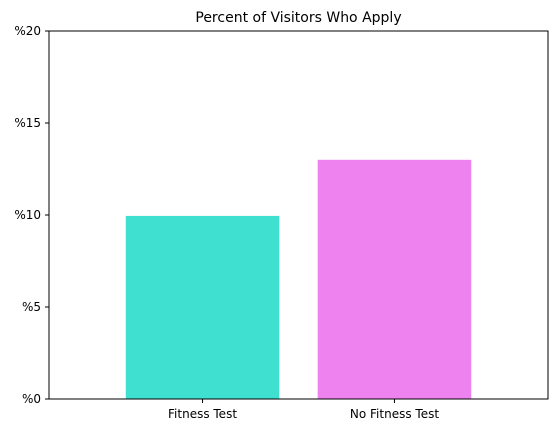 The height and width of the screenshot is (437, 556). Describe the element at coordinates (202, 414) in the screenshot. I see `x-tick-label: Fitness Test` at that location.